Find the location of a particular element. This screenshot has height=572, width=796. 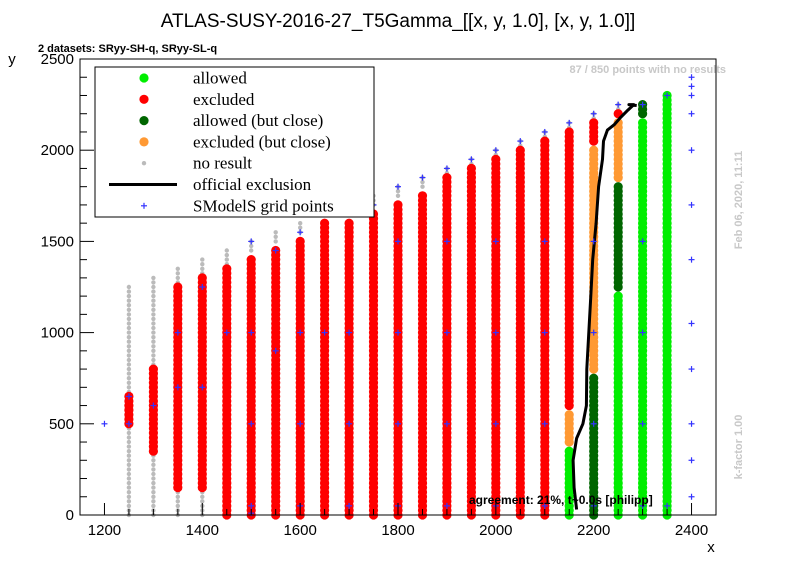

x-tick-label: 2000 is located at coordinates (495, 530).